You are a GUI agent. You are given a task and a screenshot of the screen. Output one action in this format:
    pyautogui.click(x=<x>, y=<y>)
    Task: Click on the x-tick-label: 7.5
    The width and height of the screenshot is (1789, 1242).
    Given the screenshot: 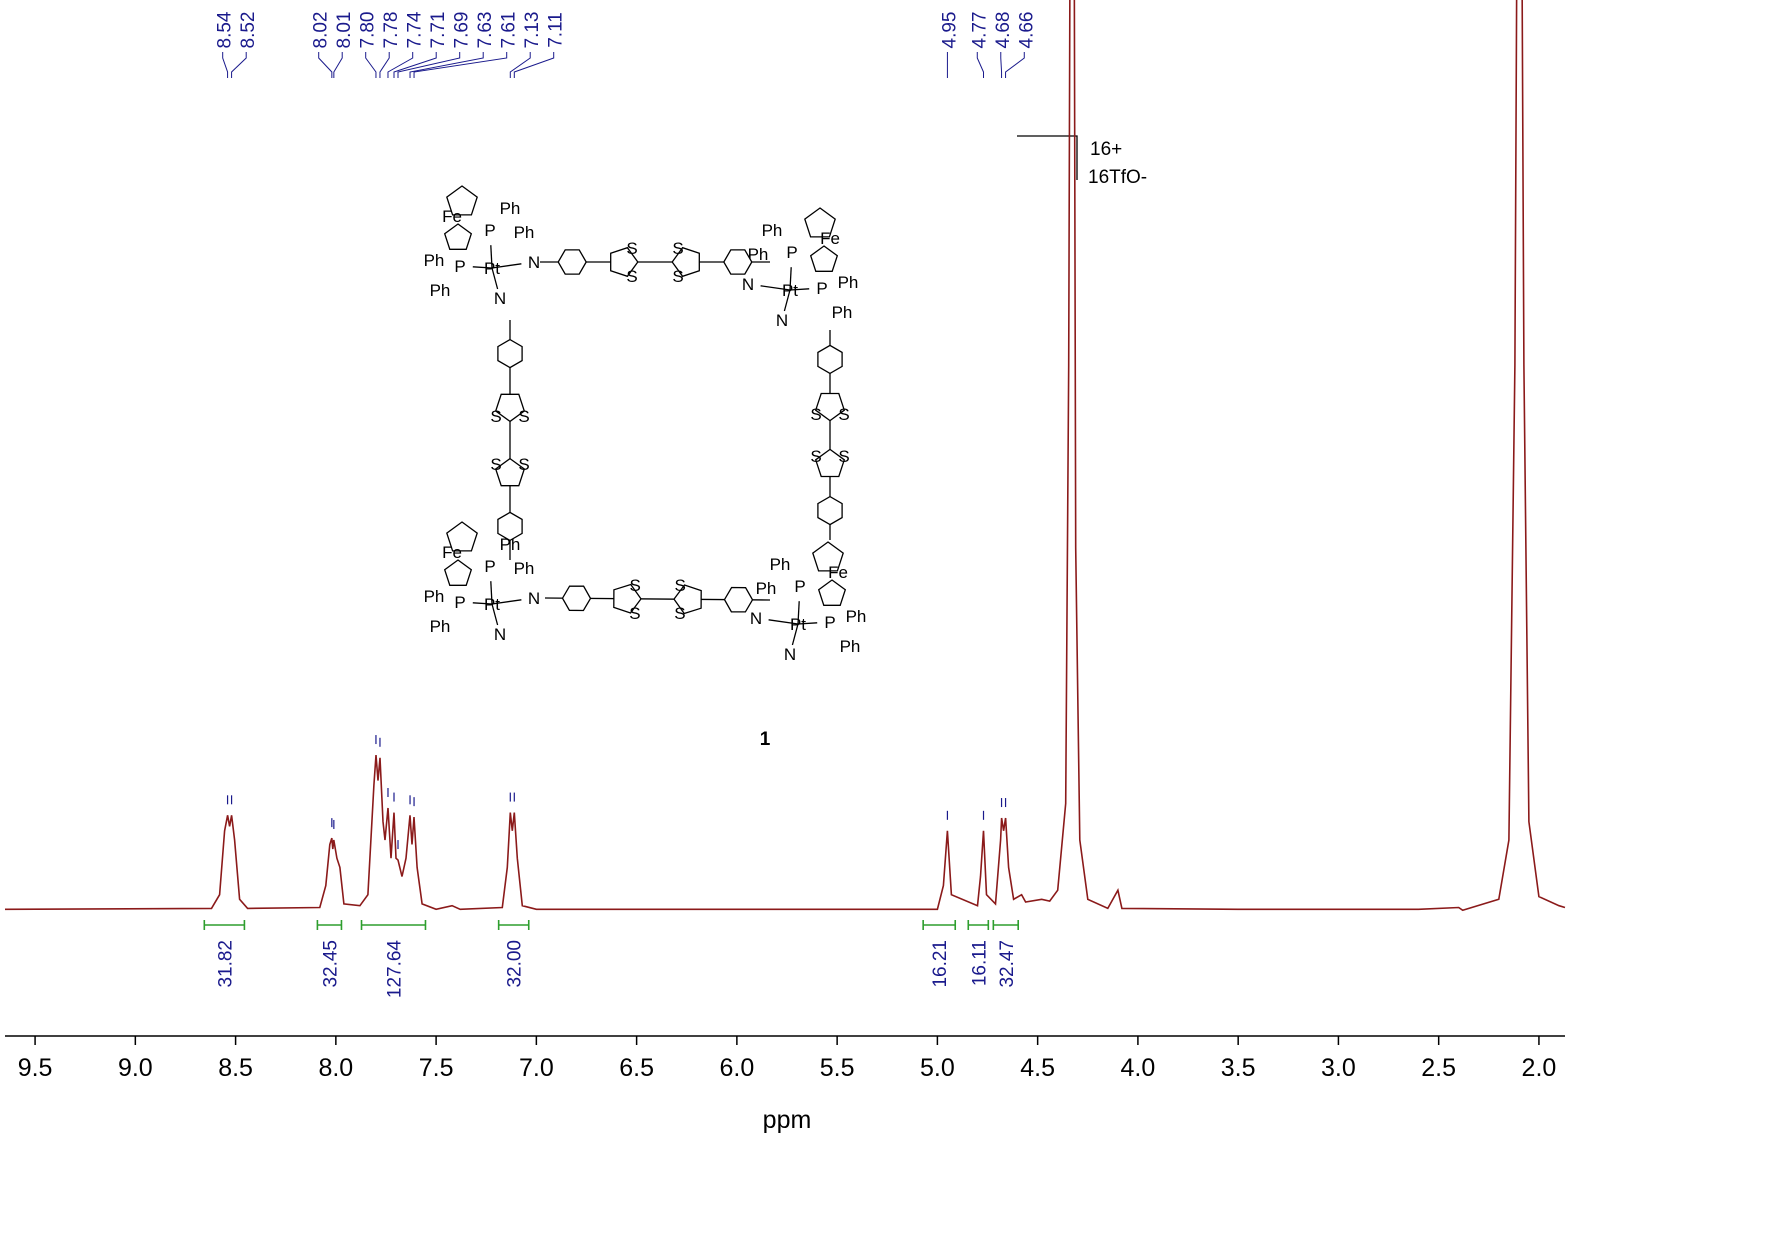 What is the action you would take?
    pyautogui.click(x=436, y=1068)
    